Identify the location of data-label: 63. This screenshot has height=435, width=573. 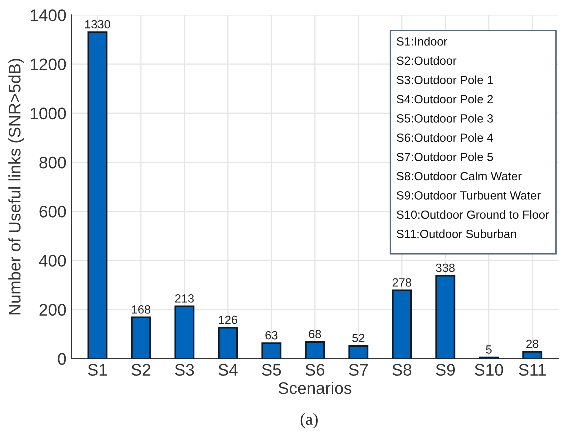
(272, 335).